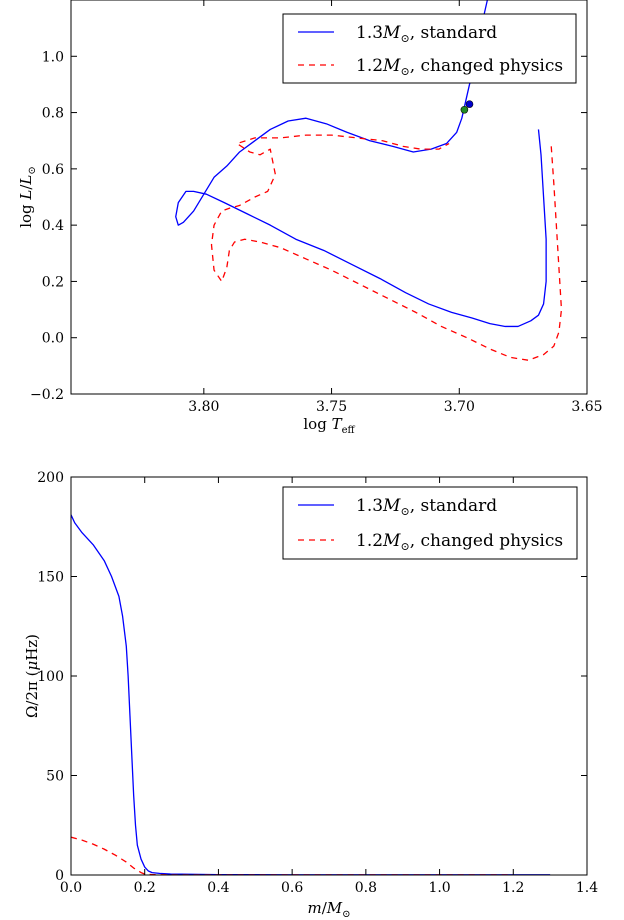 The height and width of the screenshot is (920, 624). I want to click on rotation-legend-label-changed: 1.2M⊙, changed physics, so click(459, 542).